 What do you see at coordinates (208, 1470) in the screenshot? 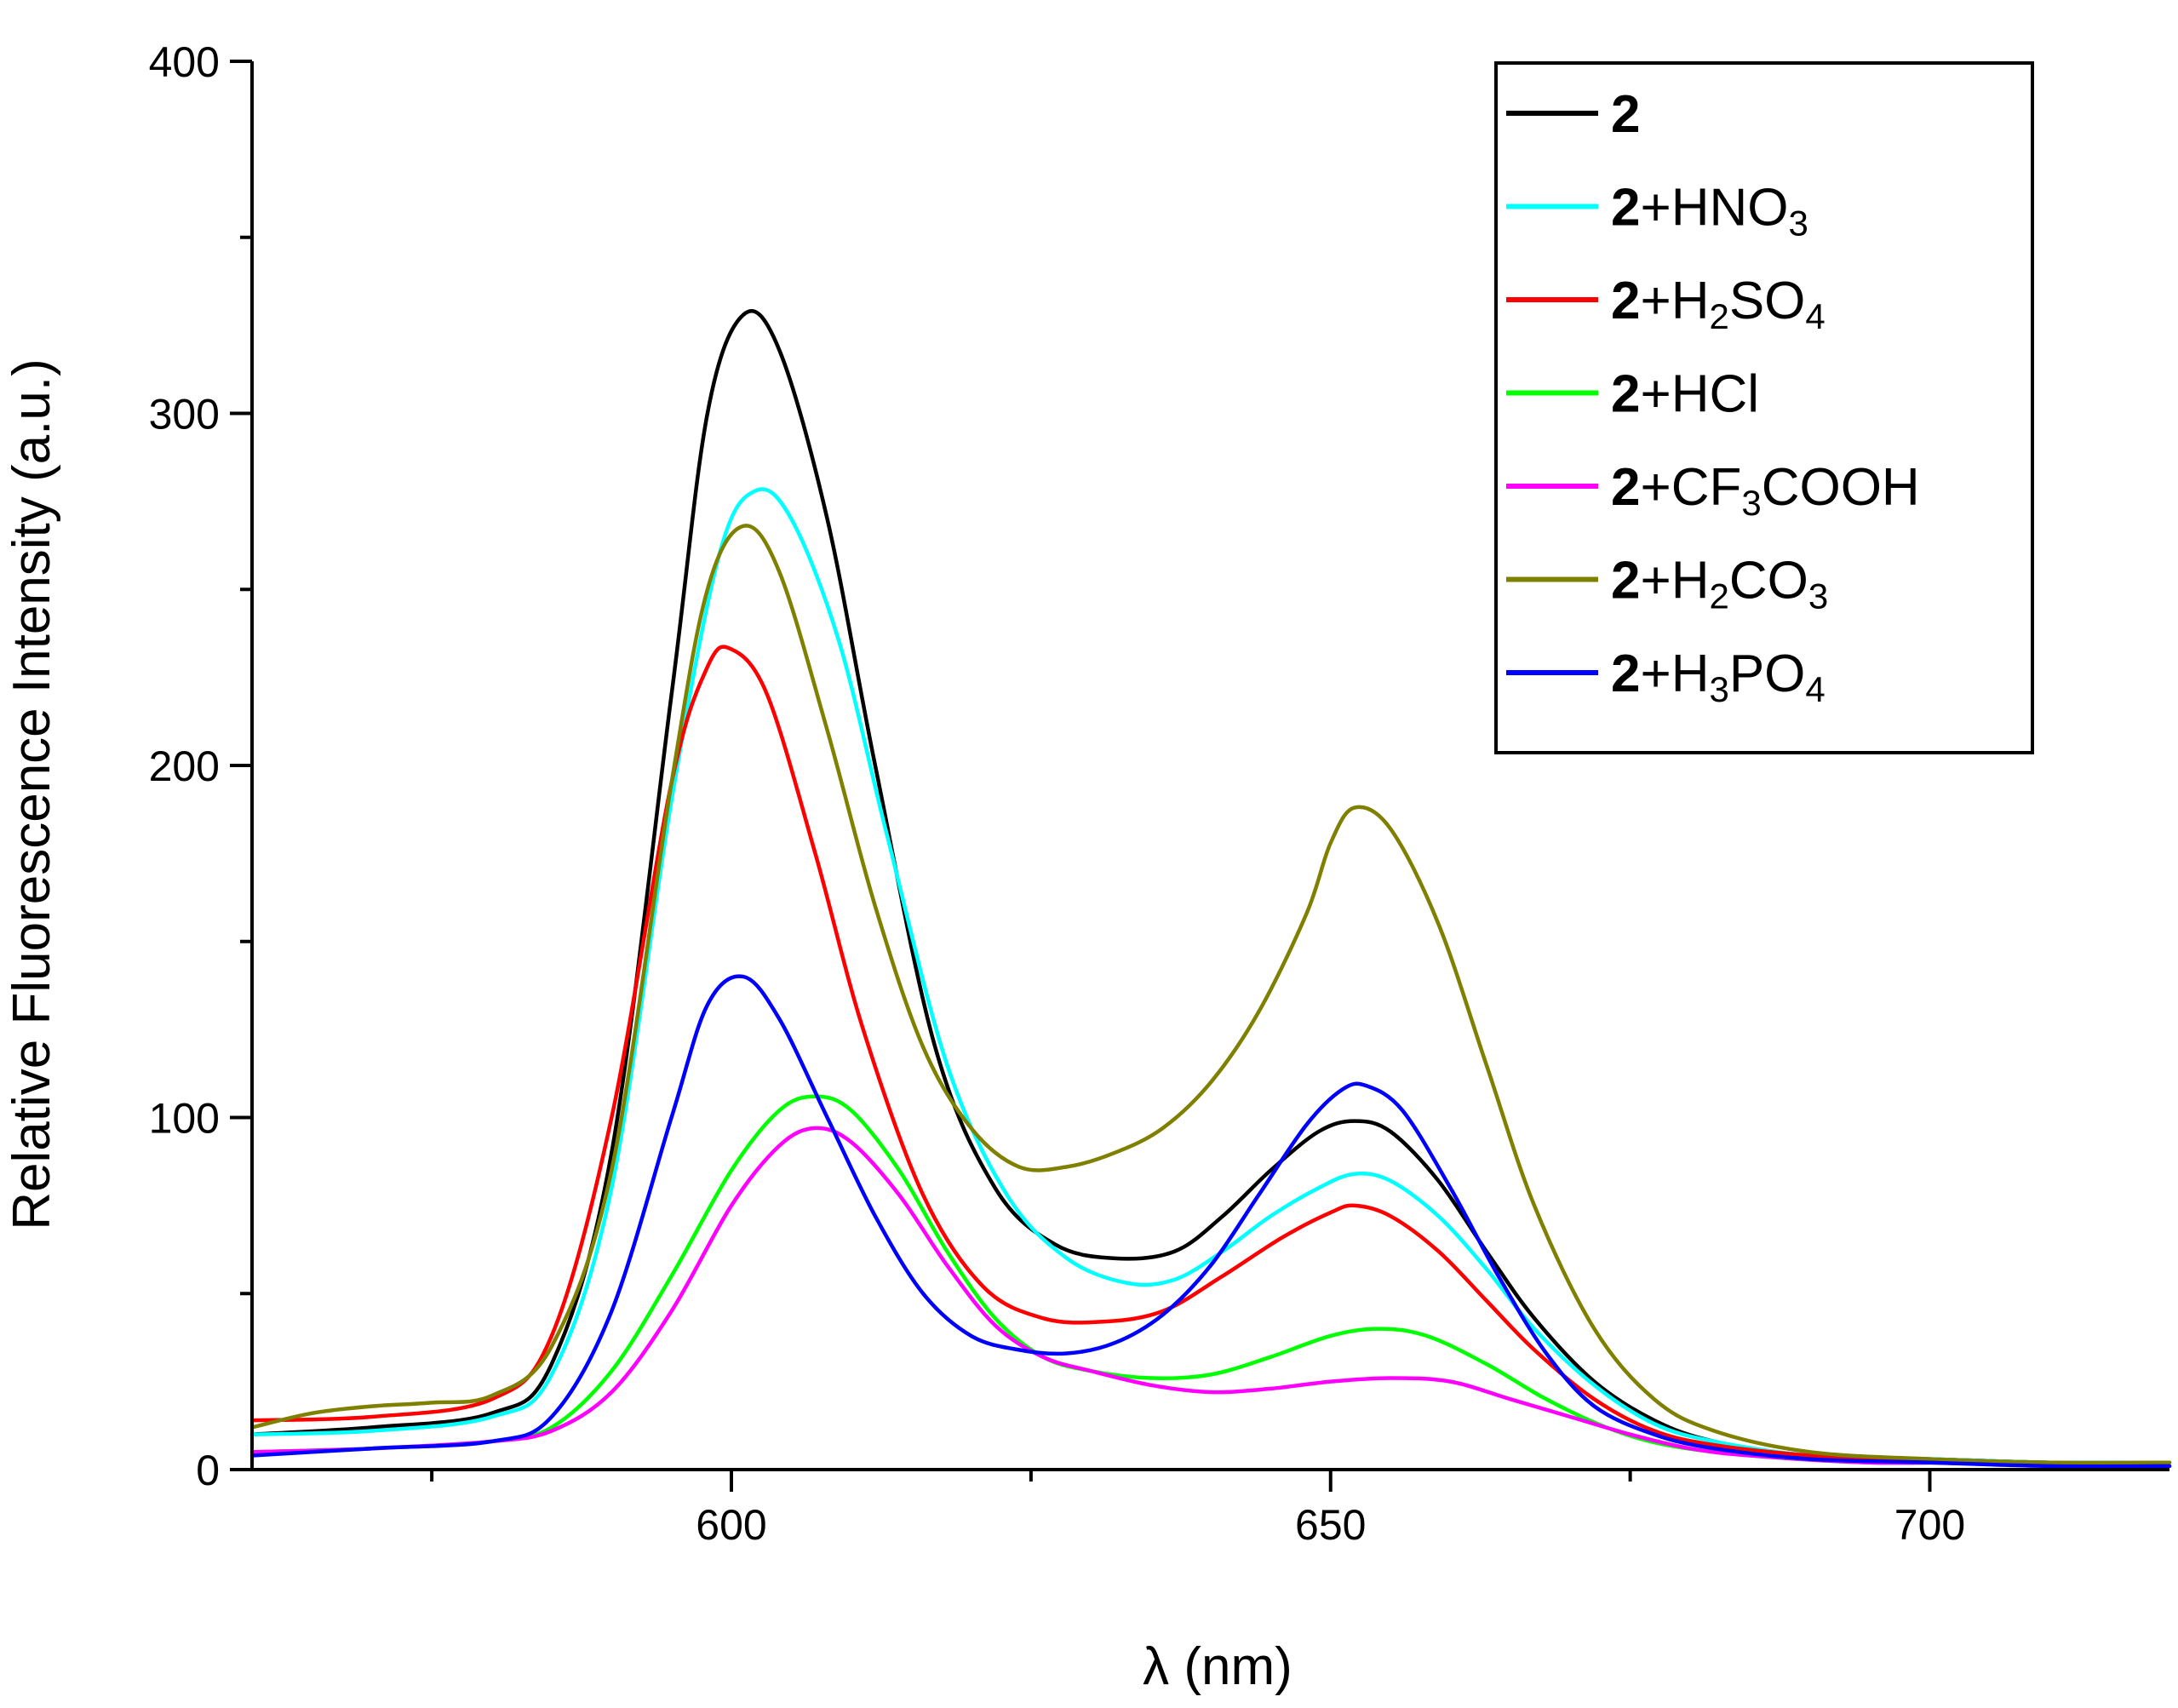
I see `y-tick-label: 0` at bounding box center [208, 1470].